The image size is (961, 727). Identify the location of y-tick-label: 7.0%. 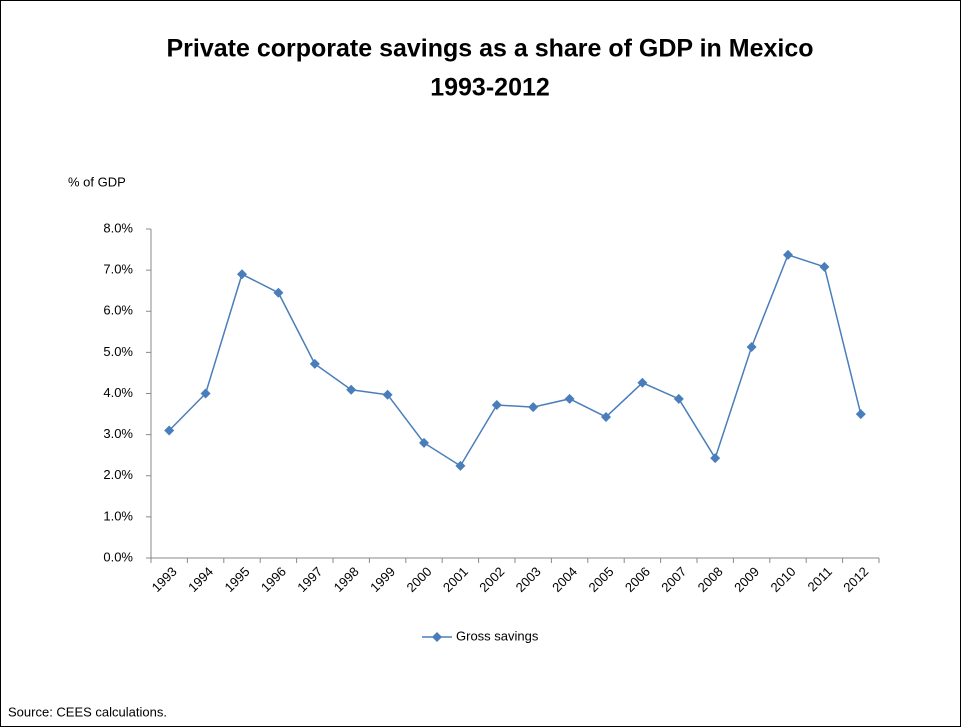
(118, 269).